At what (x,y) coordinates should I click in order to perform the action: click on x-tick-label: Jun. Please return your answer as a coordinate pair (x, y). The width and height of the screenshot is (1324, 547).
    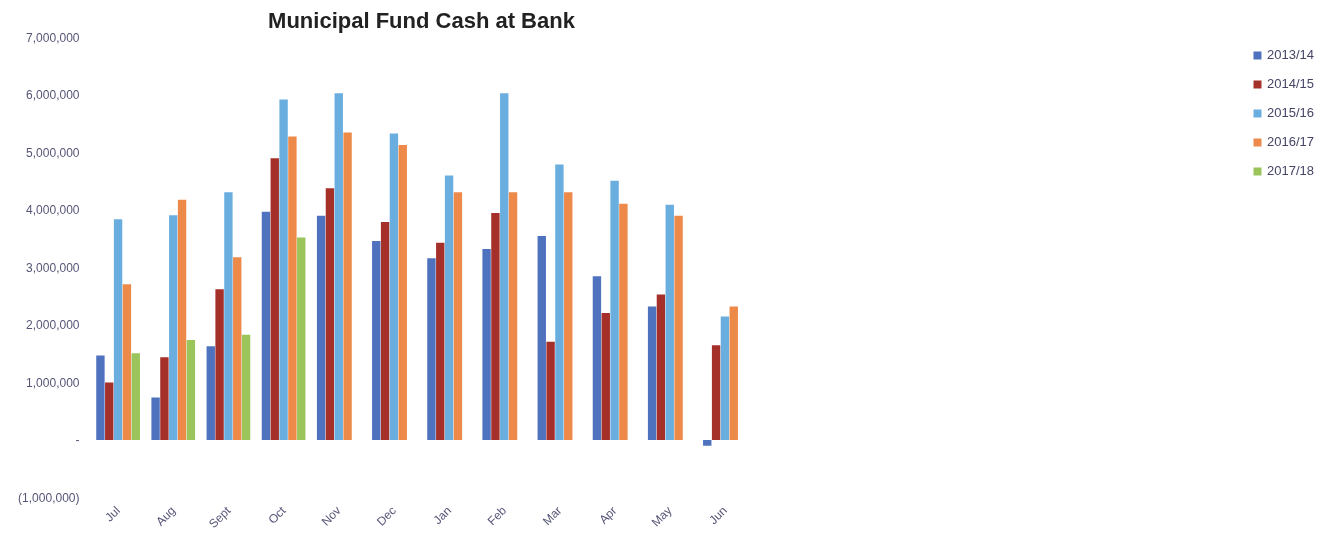
    Looking at the image, I should click on (718, 515).